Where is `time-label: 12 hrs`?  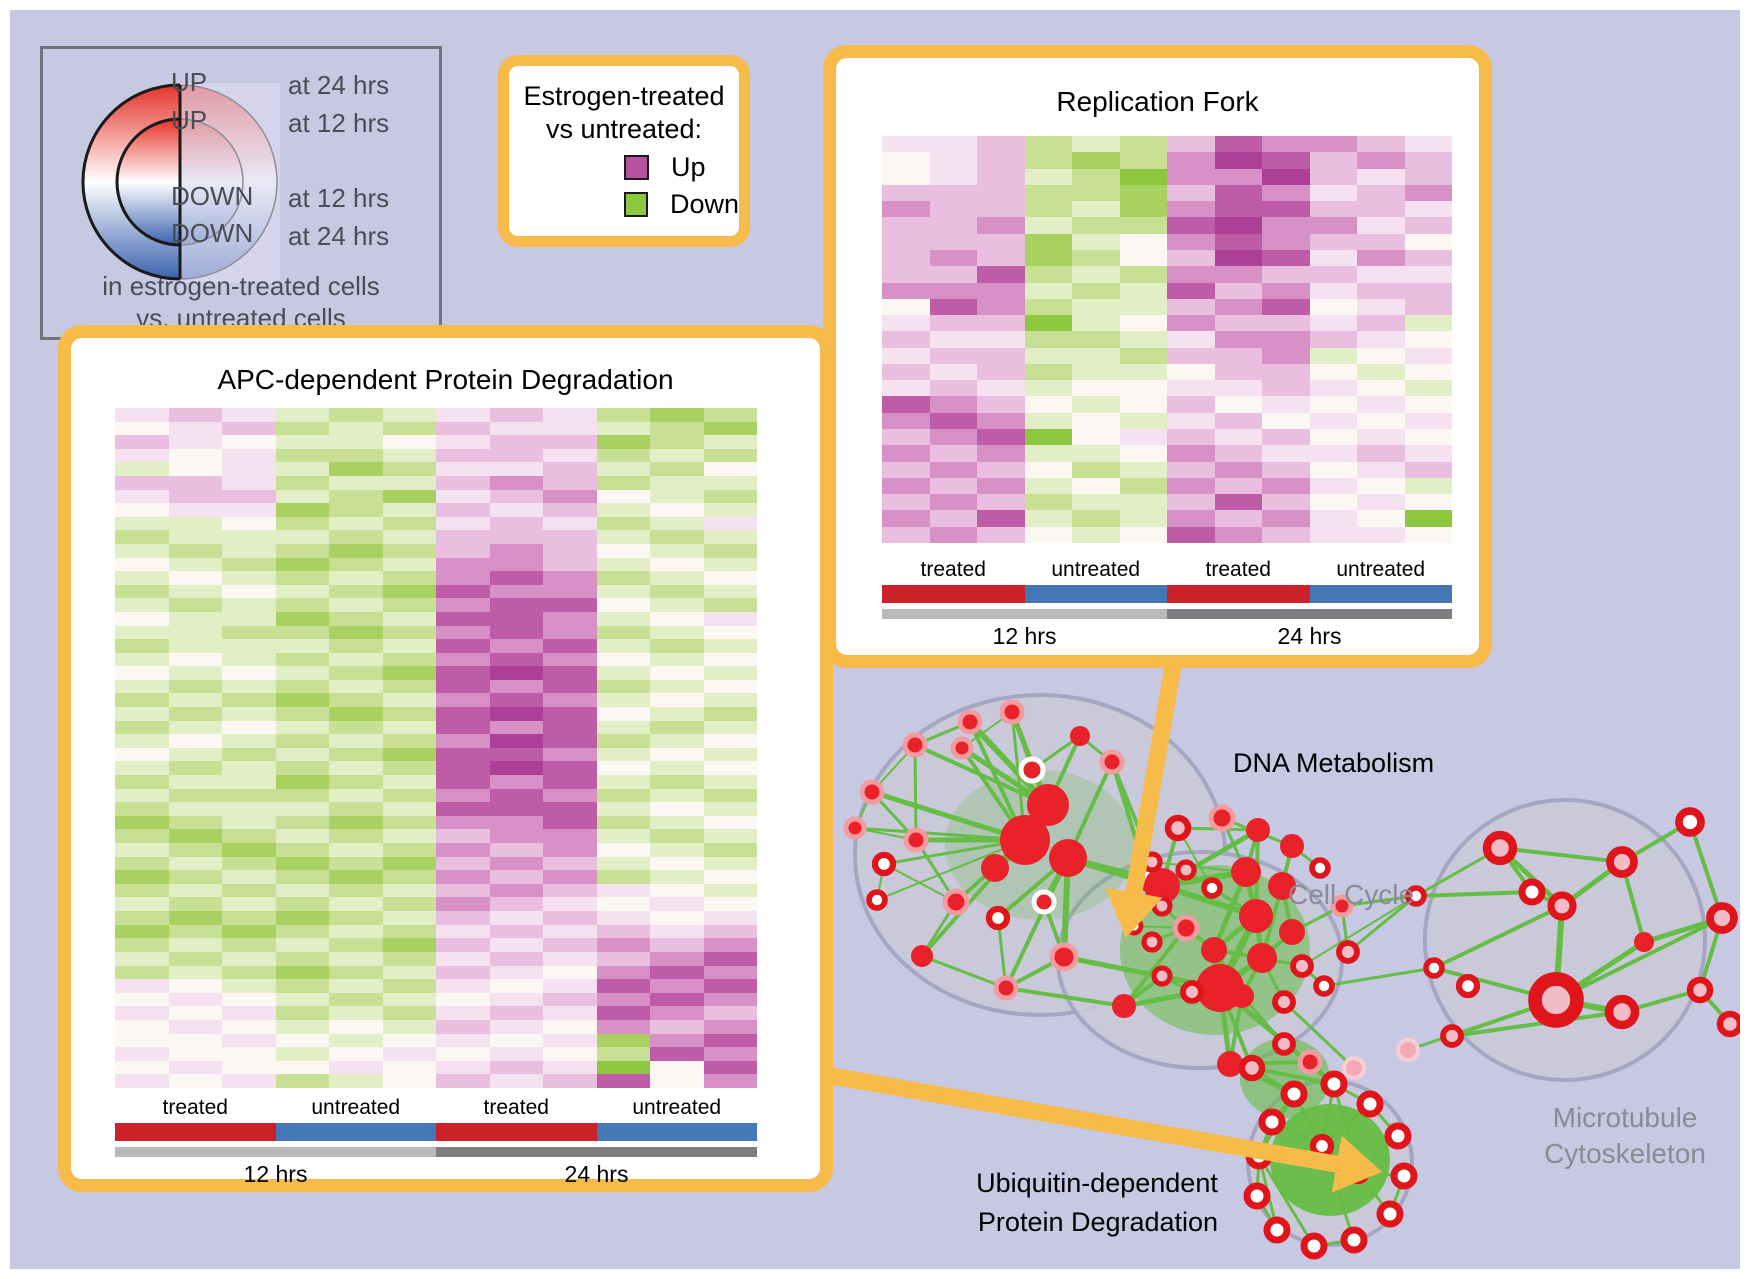 time-label: 12 hrs is located at coordinates (1024, 636).